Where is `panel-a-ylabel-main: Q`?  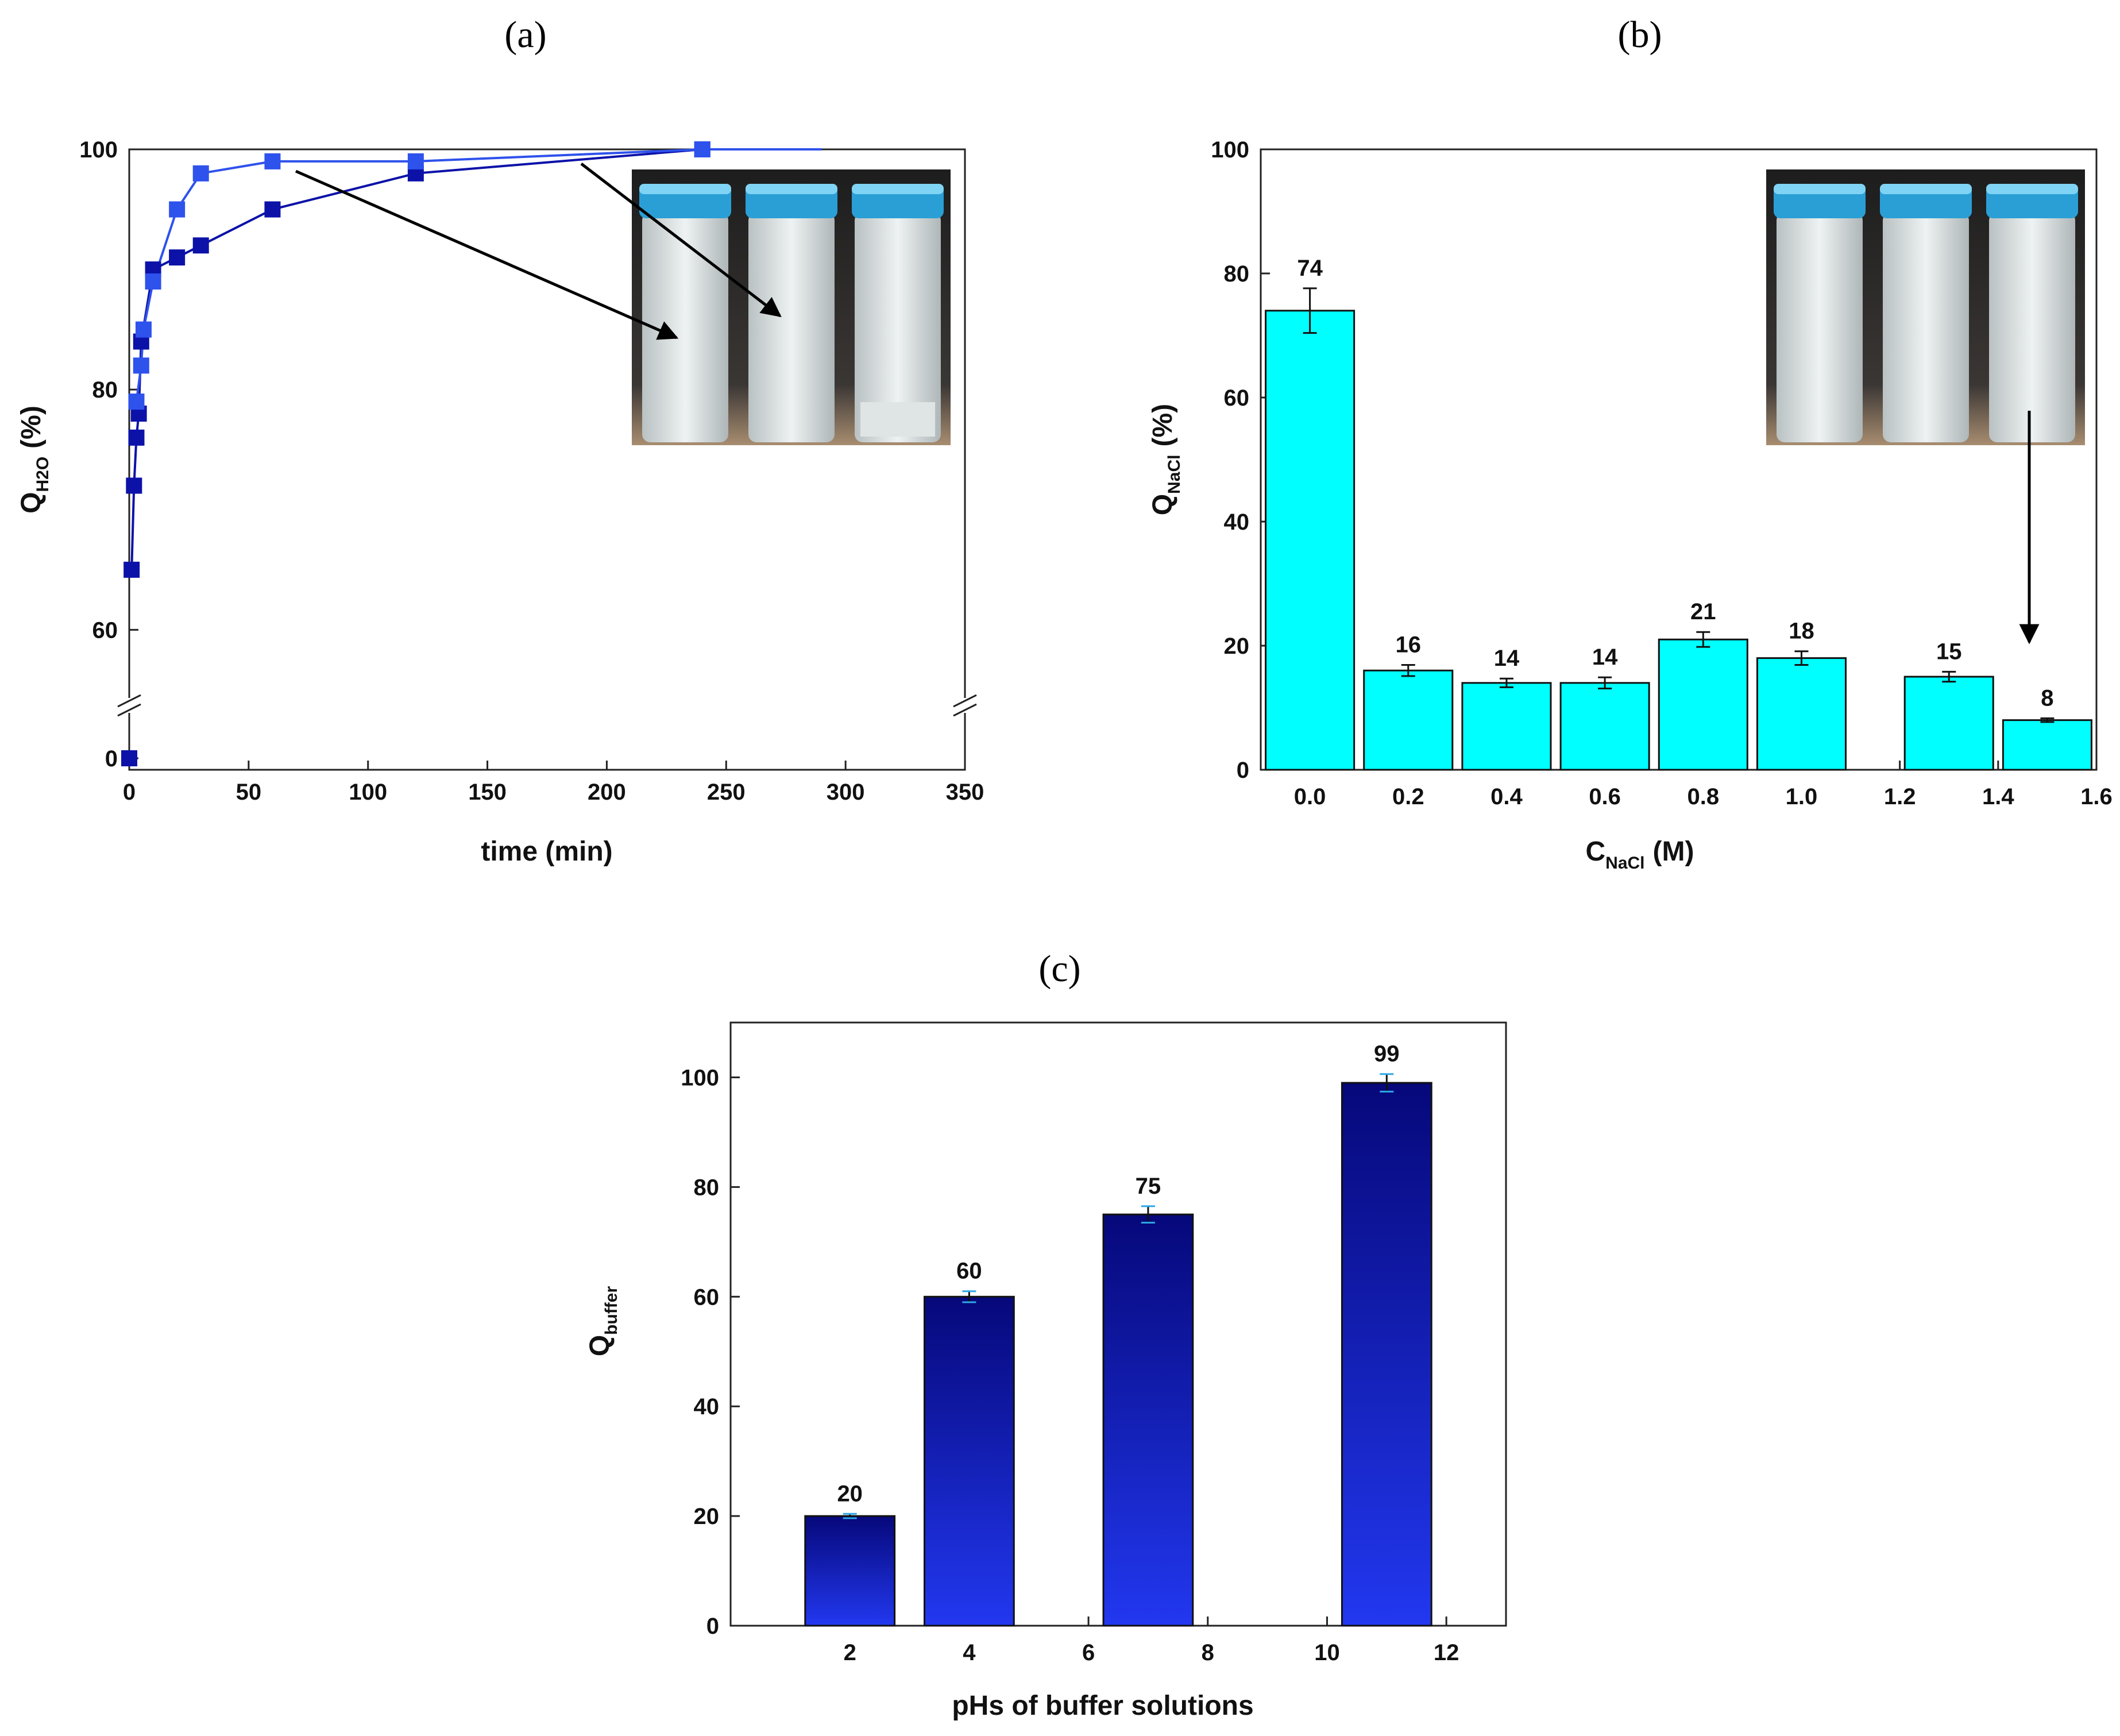
panel-a-ylabel-main: Q is located at coordinates (31, 503).